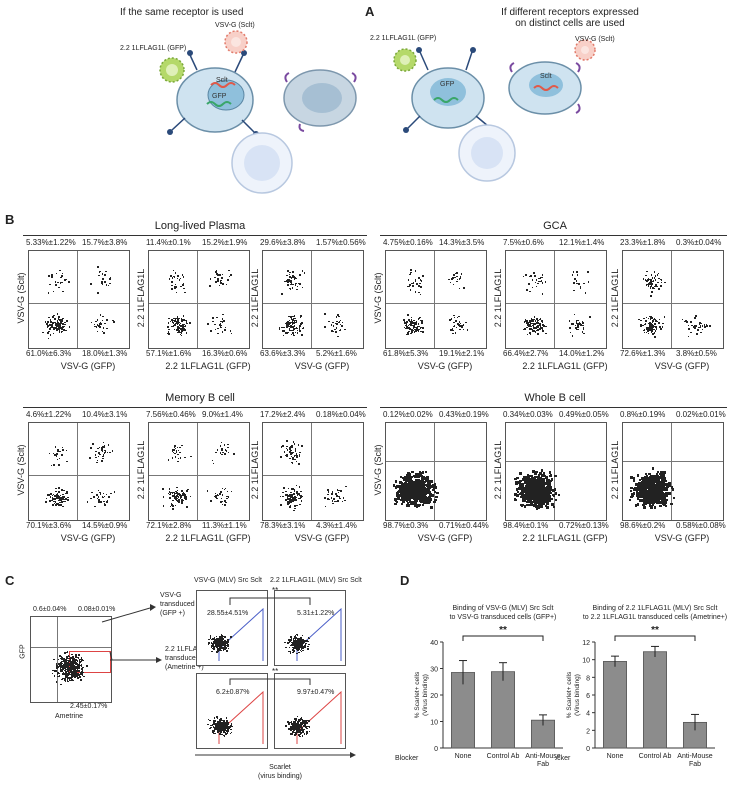  What do you see at coordinates (588, 749) in the screenshot?
I see `y-tick-label: 0` at bounding box center [588, 749].